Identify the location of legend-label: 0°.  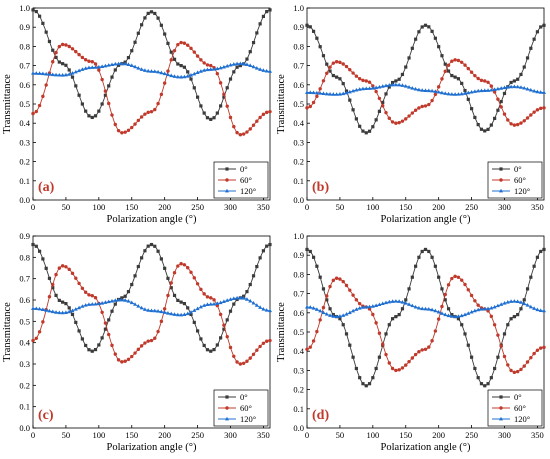
(244, 397).